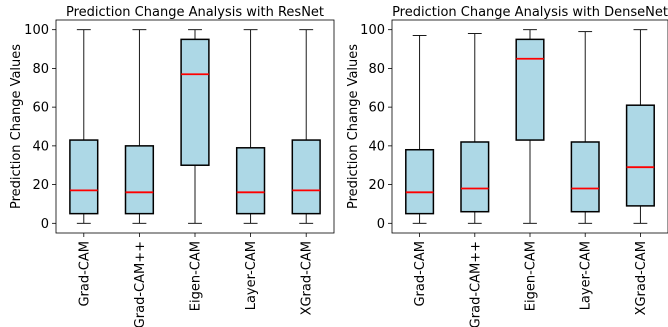  Describe the element at coordinates (195, 12) in the screenshot. I see `chart-title: Prediction Change Analysis with ResNet` at that location.